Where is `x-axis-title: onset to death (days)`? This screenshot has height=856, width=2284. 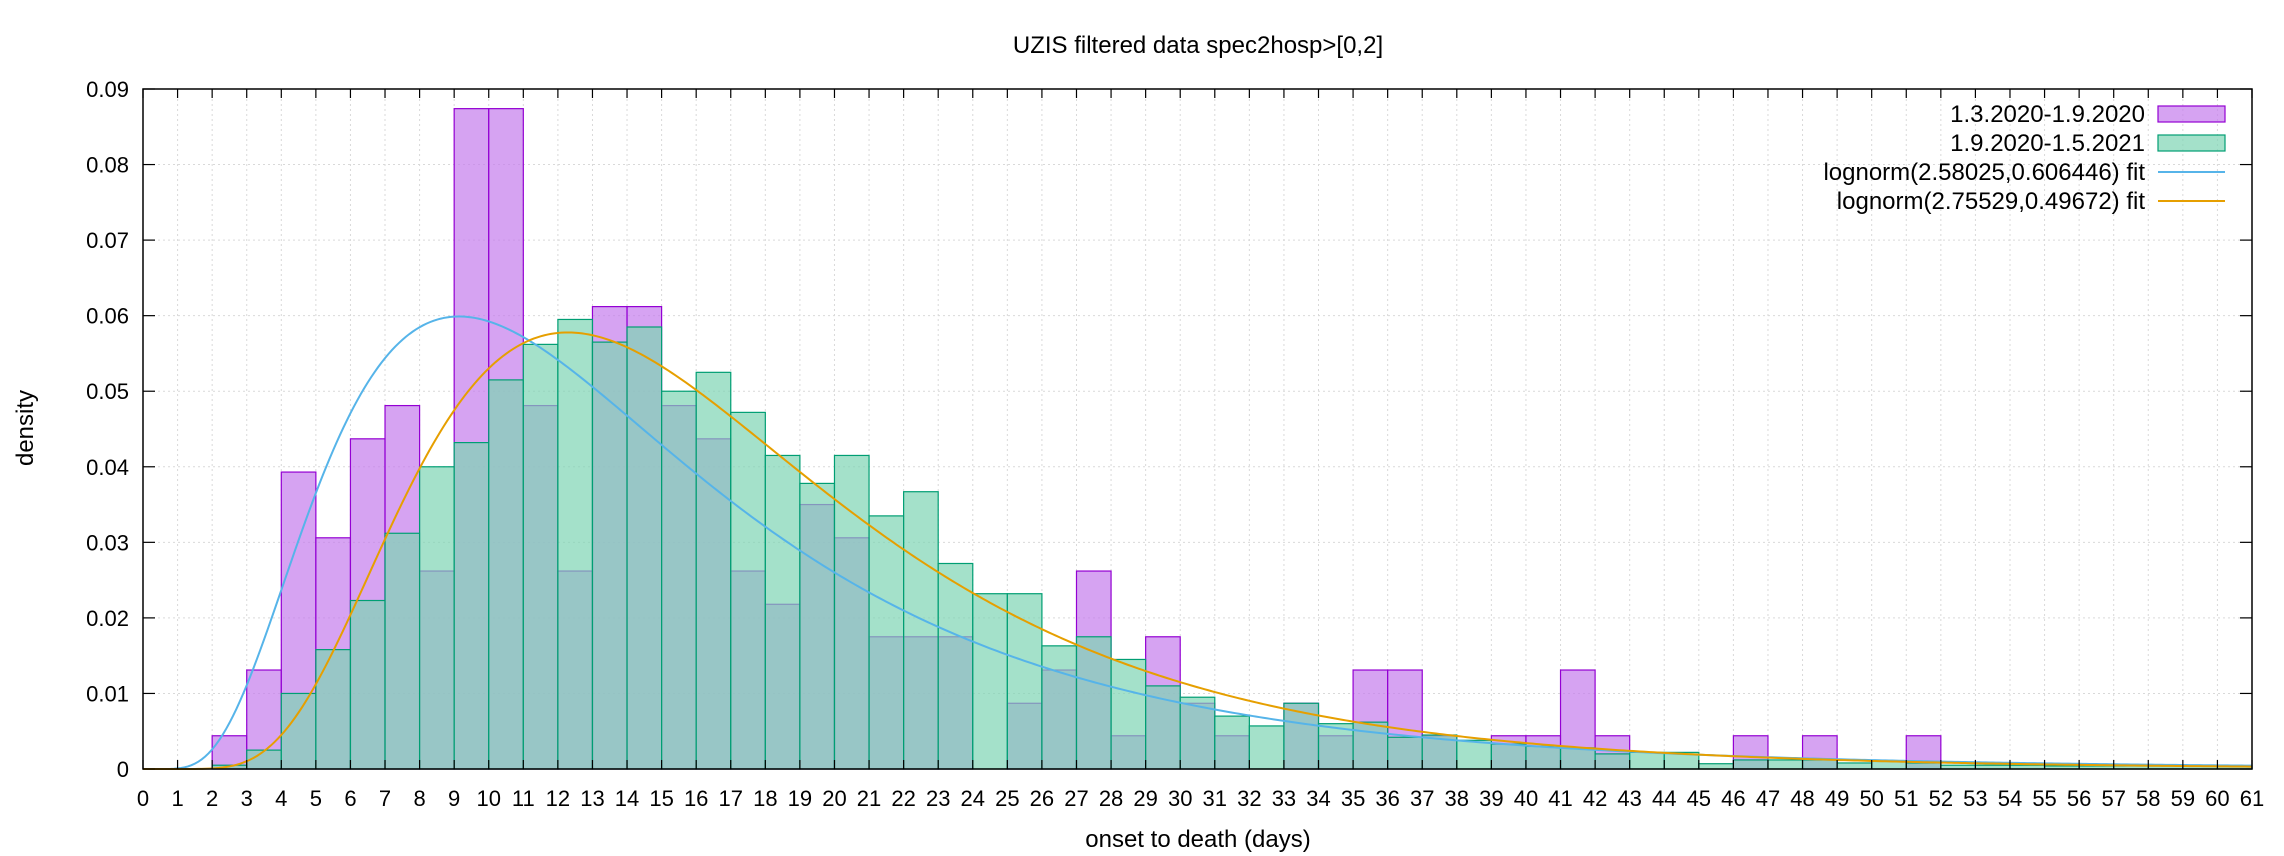
x-axis-title: onset to death (days) is located at coordinates (1197, 839).